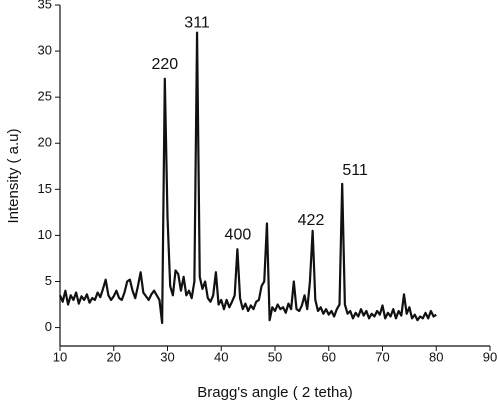 The image size is (498, 406). Describe the element at coordinates (114, 356) in the screenshot. I see `x-tick-label: 20` at that location.